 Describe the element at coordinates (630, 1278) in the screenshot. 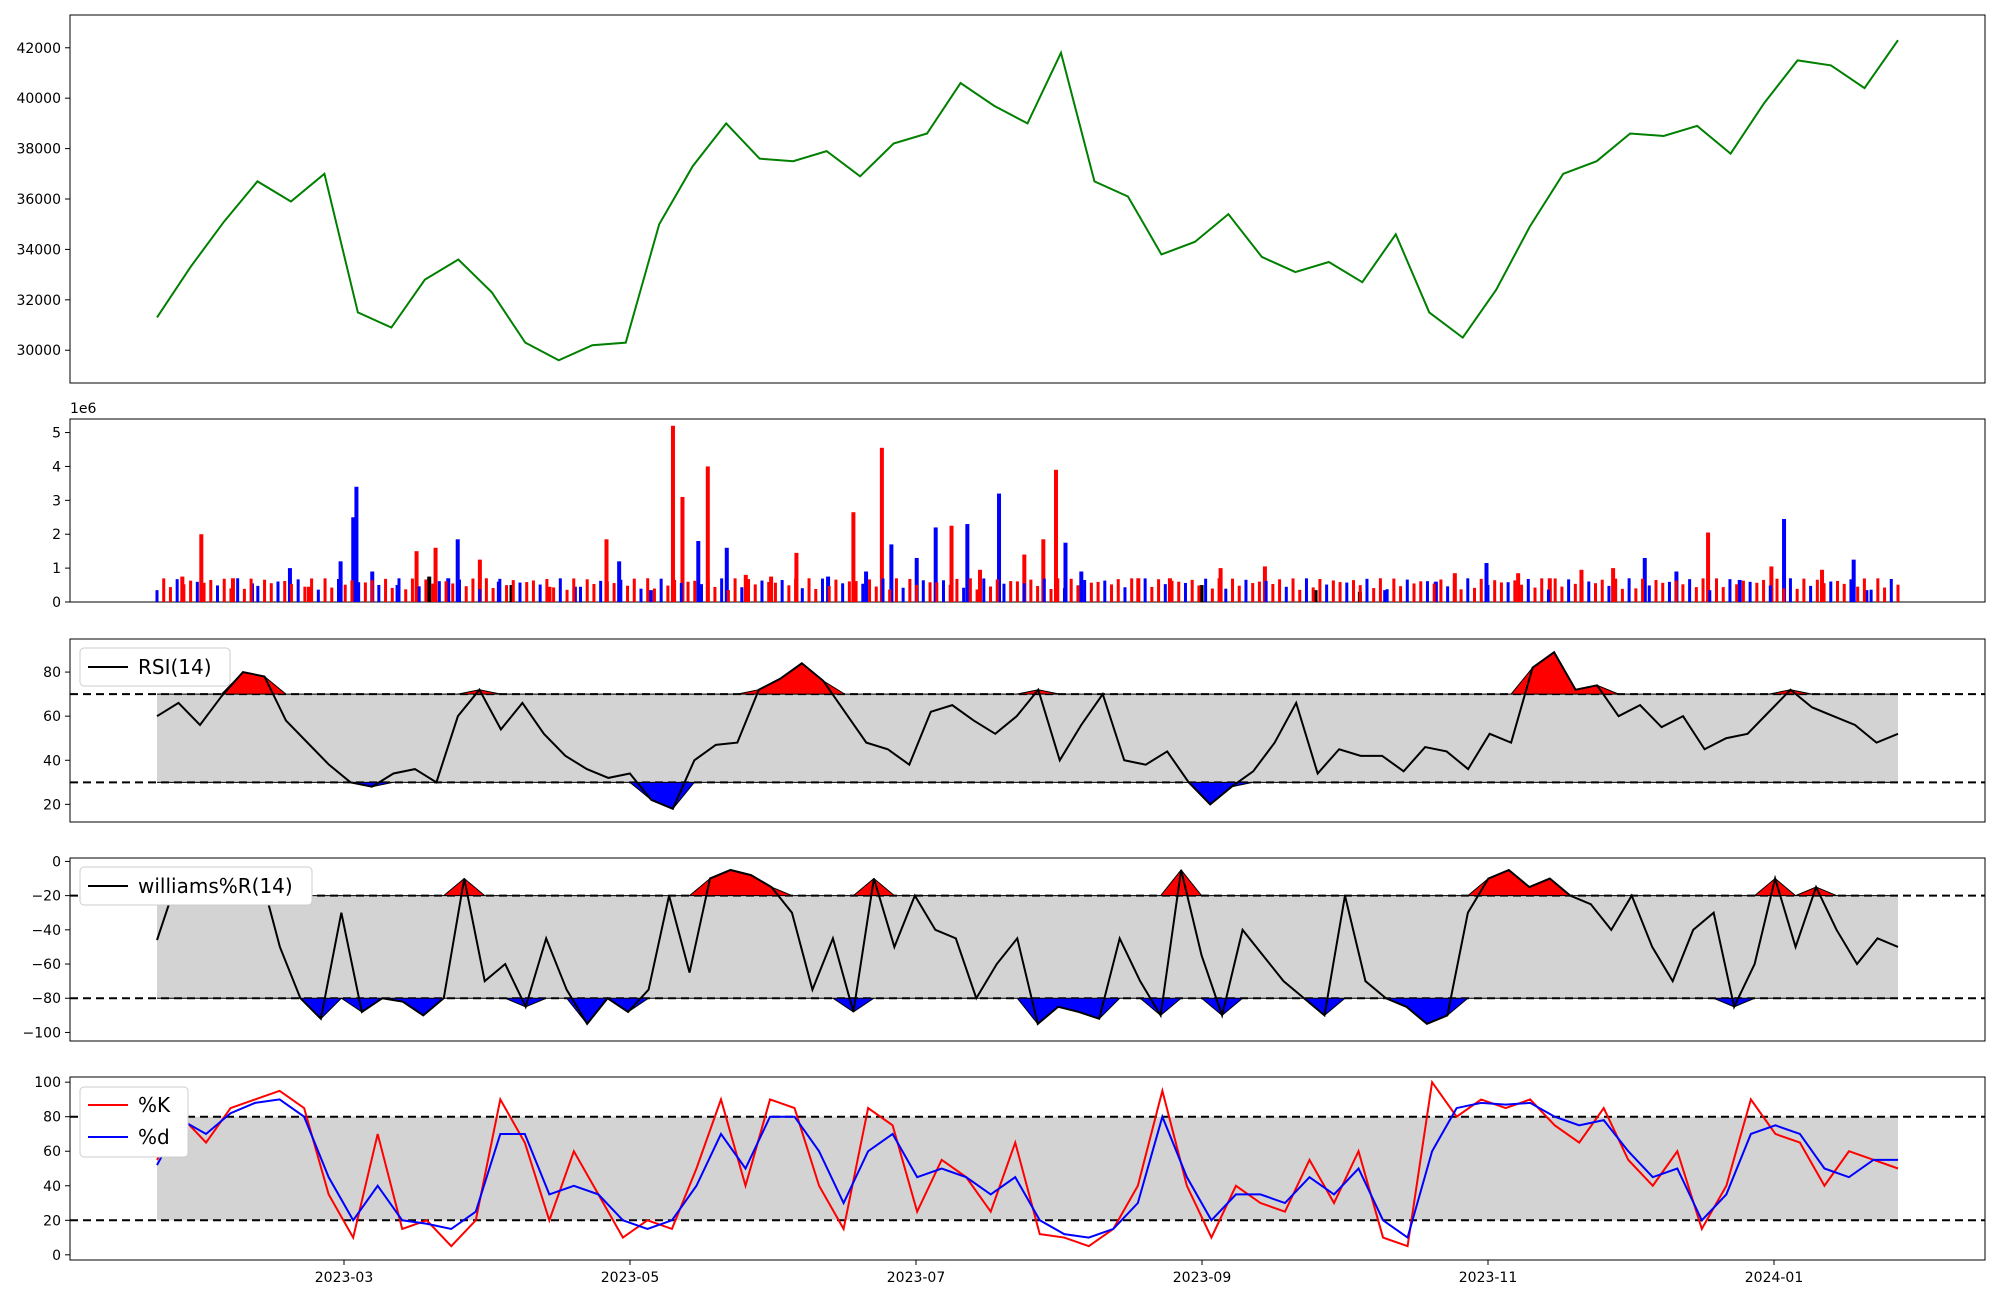

I see `x-tick-label: 2023-05` at that location.